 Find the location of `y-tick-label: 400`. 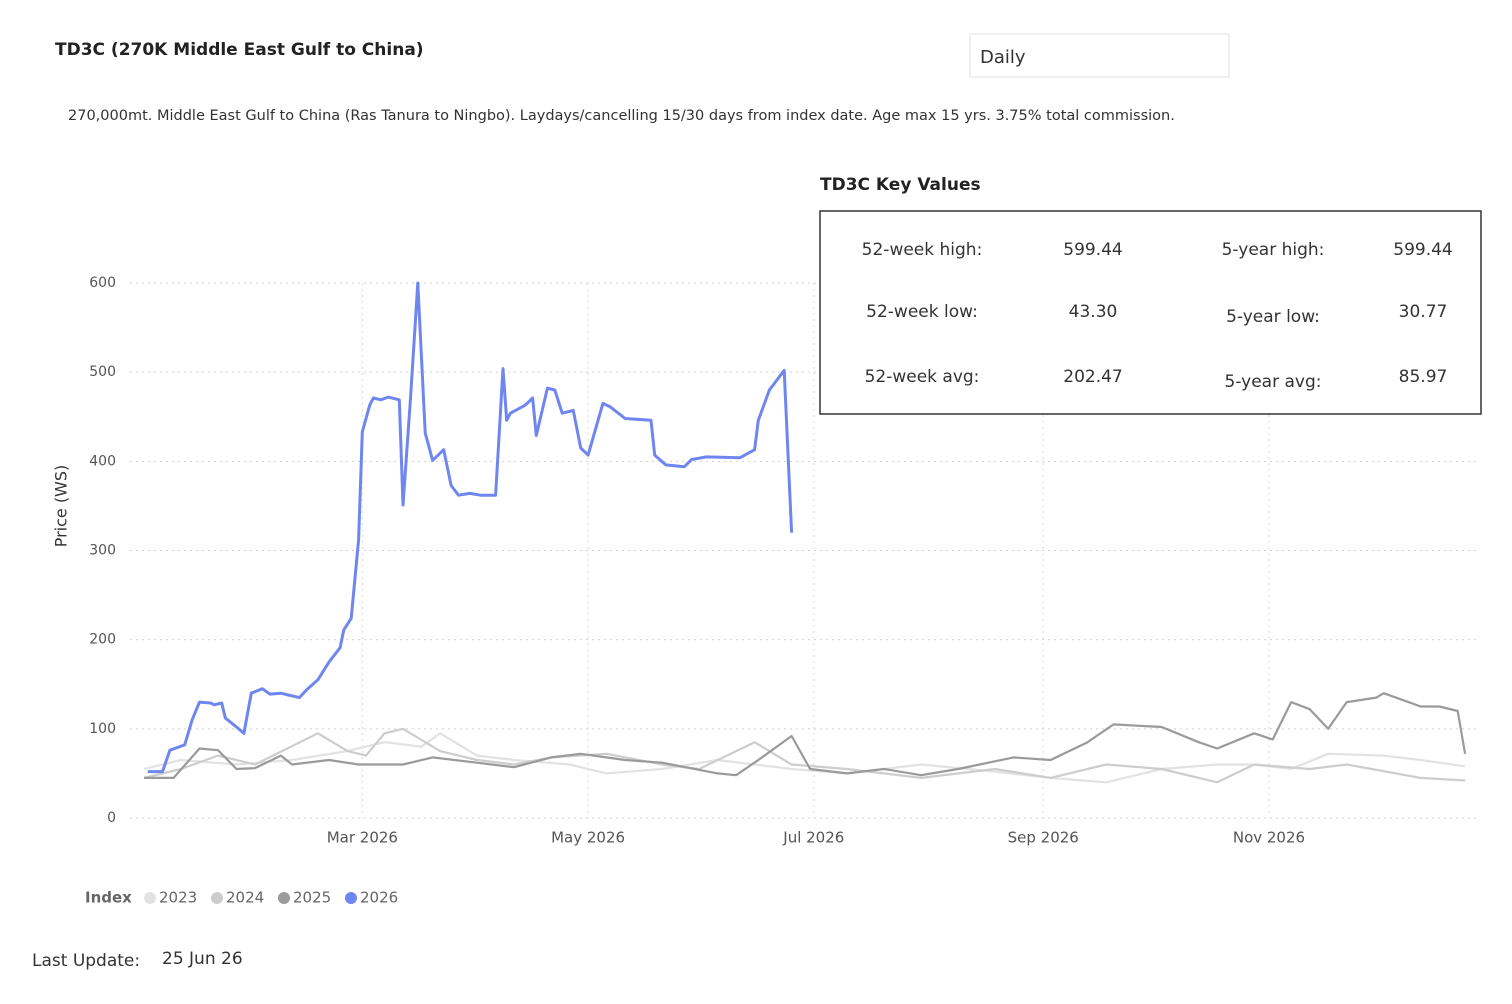

y-tick-label: 400 is located at coordinates (102, 461).